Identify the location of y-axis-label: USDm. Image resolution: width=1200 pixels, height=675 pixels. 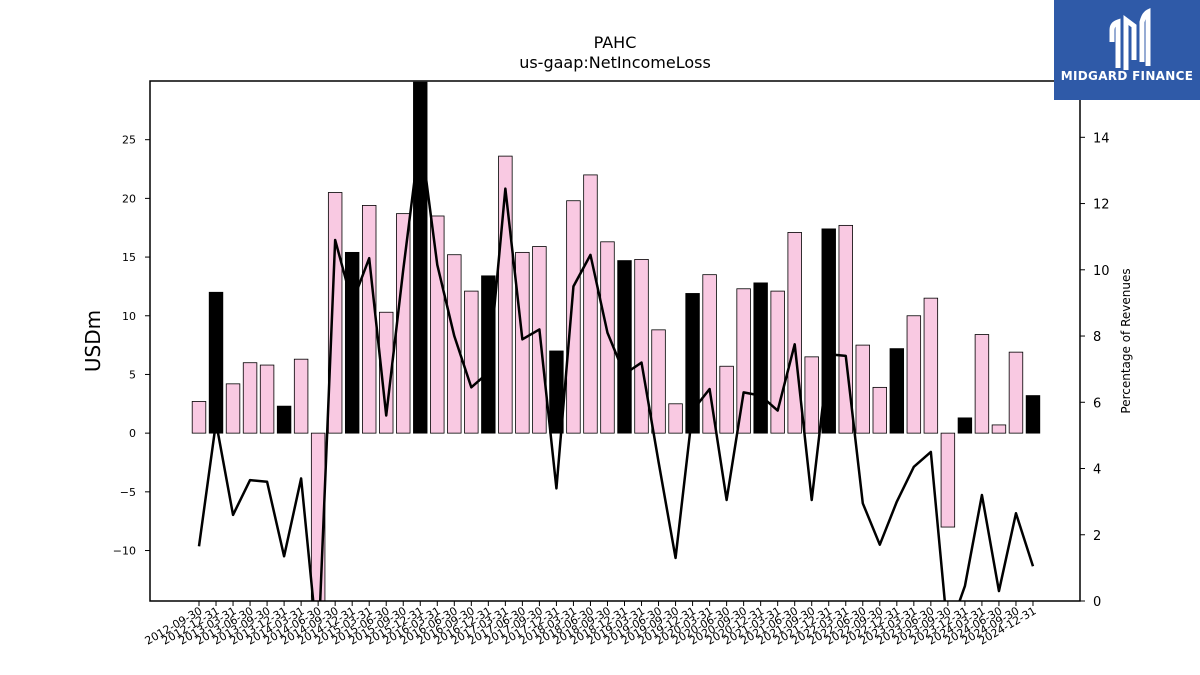
(93, 341).